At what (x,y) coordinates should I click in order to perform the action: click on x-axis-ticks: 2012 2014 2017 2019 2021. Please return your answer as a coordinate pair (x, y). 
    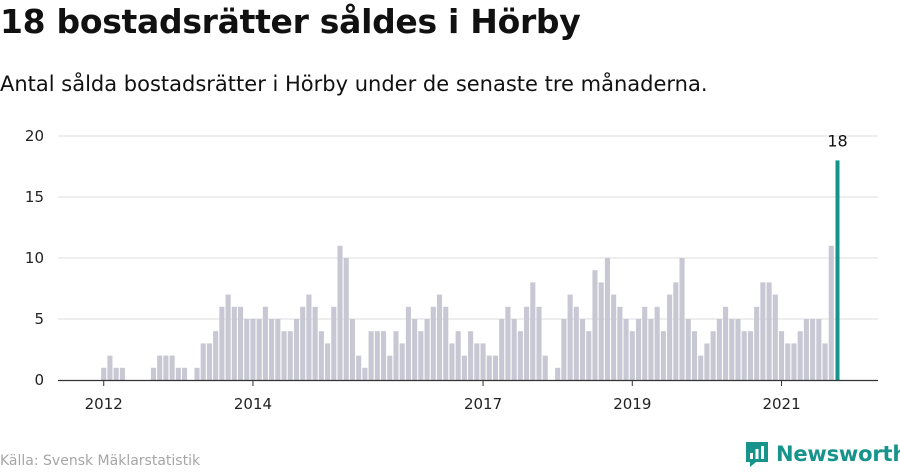
    Looking at the image, I should click on (443, 396).